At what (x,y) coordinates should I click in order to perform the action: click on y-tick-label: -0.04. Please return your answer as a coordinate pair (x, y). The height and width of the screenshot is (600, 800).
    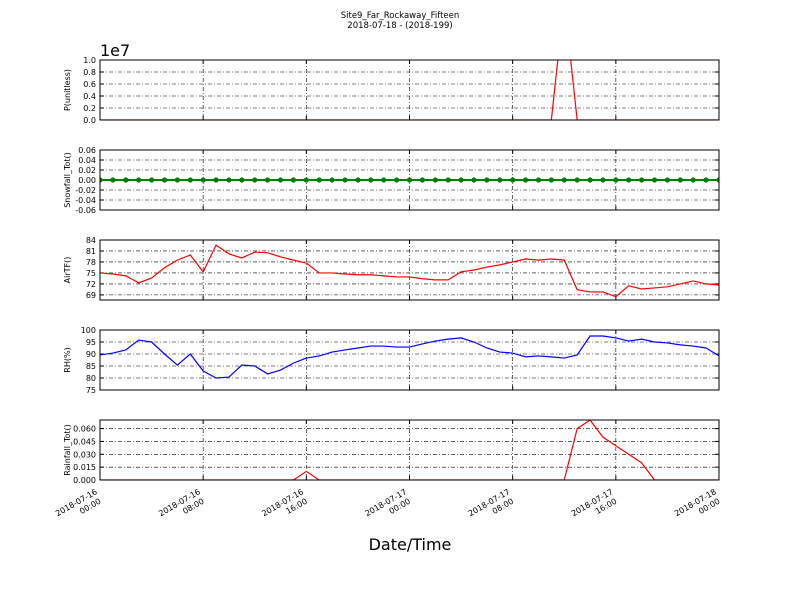
    Looking at the image, I should click on (85, 200).